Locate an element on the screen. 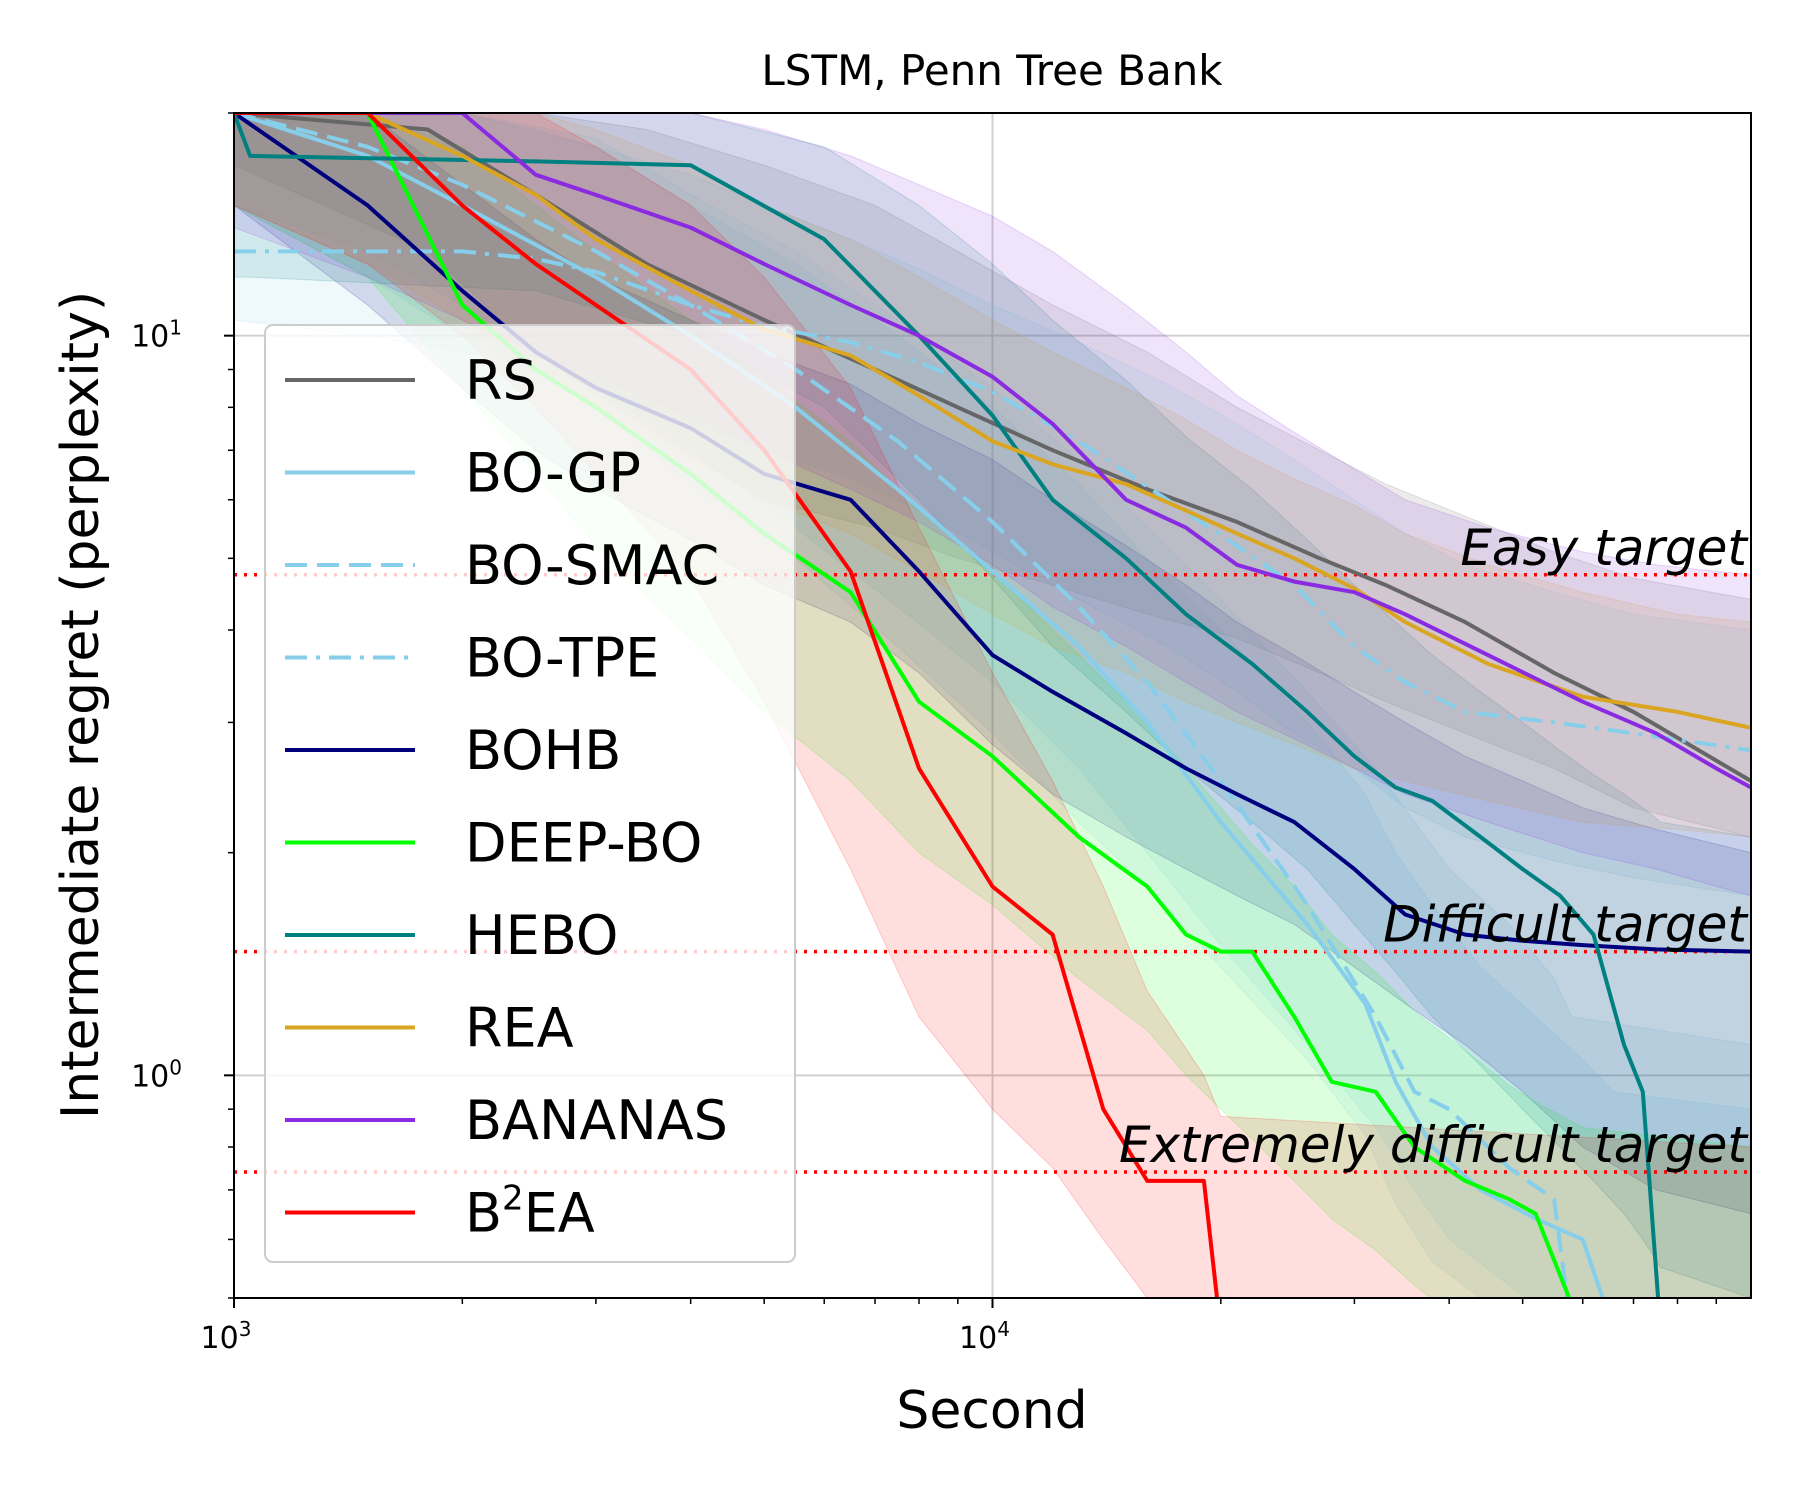  legend-label: REA is located at coordinates (519, 1028).